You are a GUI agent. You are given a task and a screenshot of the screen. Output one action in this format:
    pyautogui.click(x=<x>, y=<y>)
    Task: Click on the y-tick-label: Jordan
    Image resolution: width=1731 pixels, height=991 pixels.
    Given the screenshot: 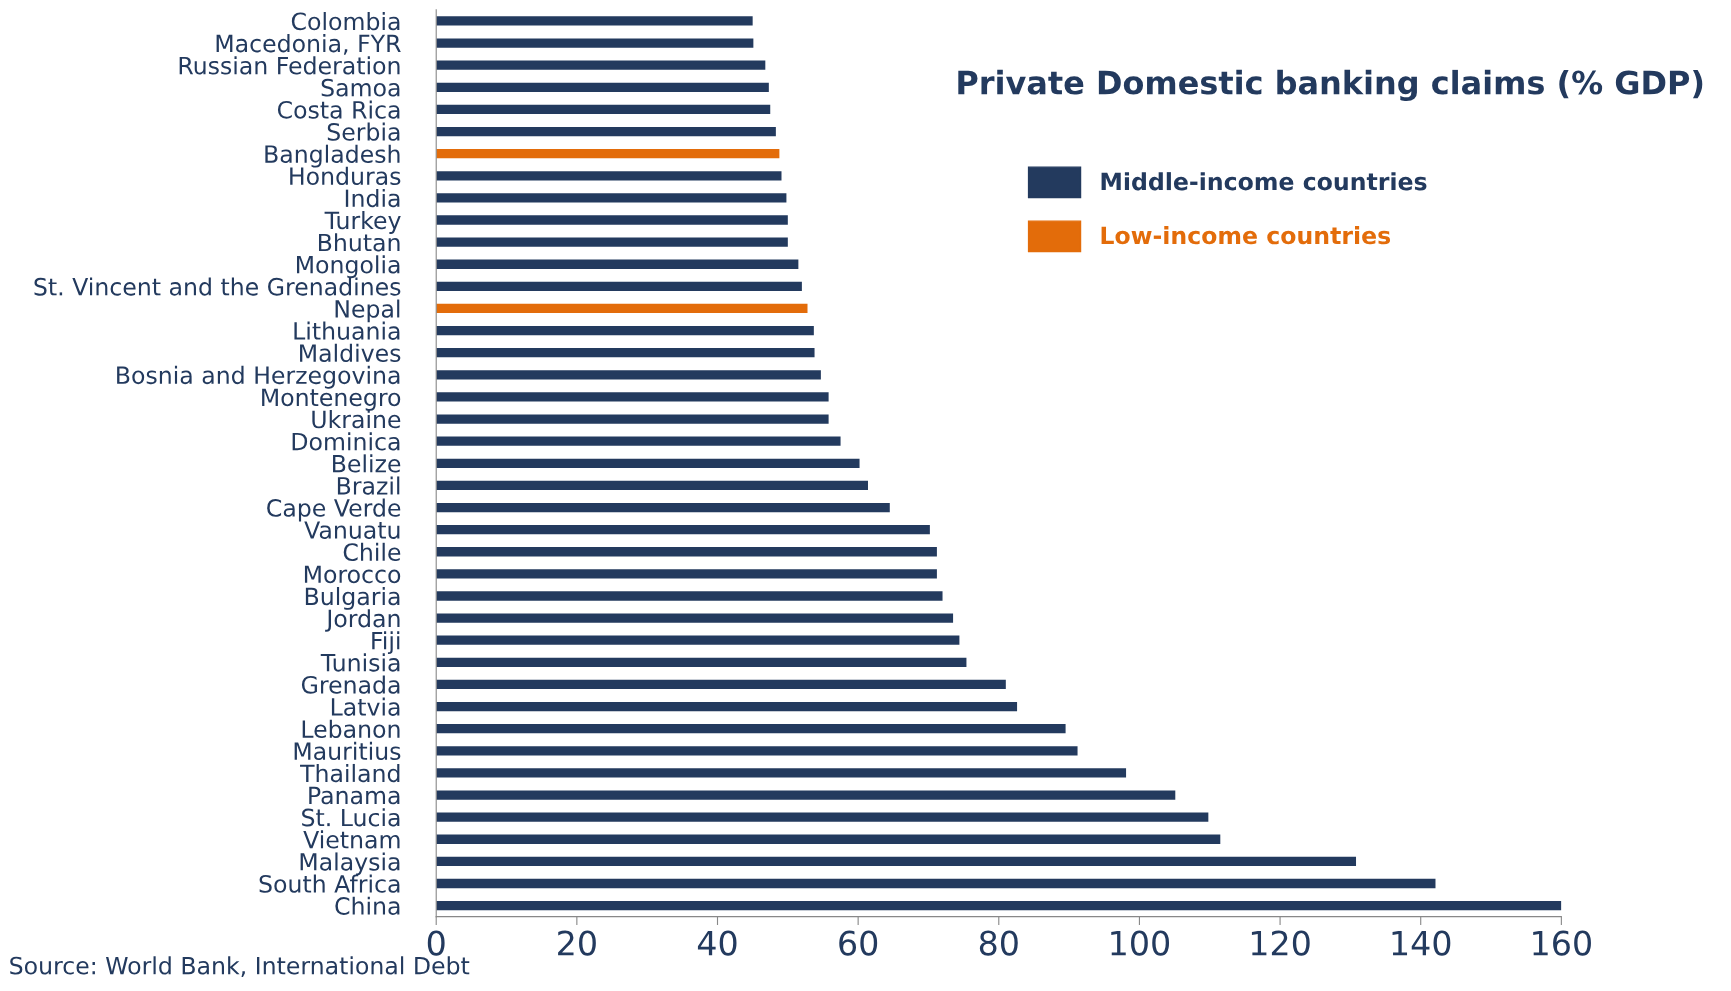 What is the action you would take?
    pyautogui.click(x=362, y=620)
    